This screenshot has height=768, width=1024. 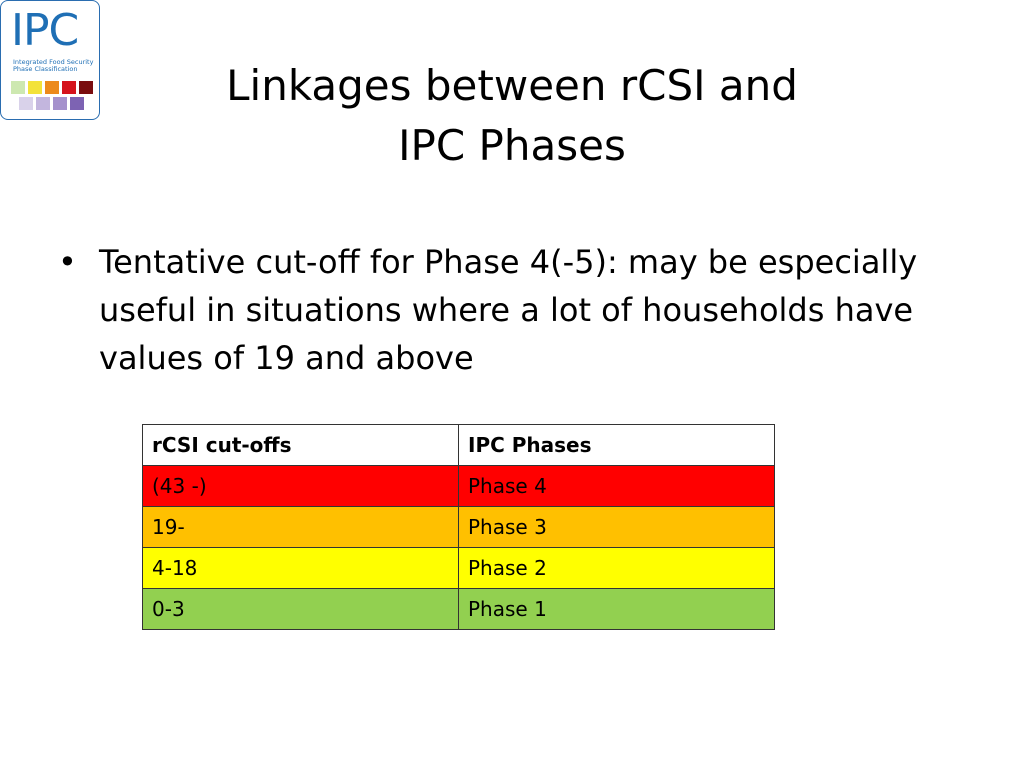 I want to click on title-line: Linkages between rCSI and, so click(x=512, y=85).